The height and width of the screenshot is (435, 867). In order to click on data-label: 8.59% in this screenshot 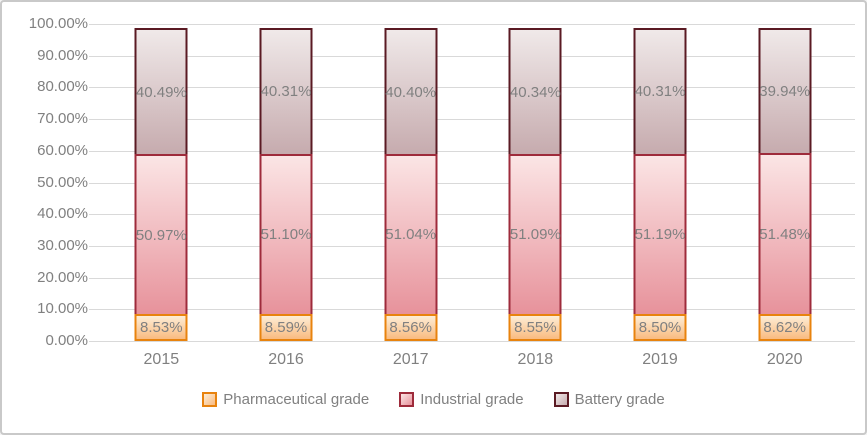, I will do `click(286, 327)`.